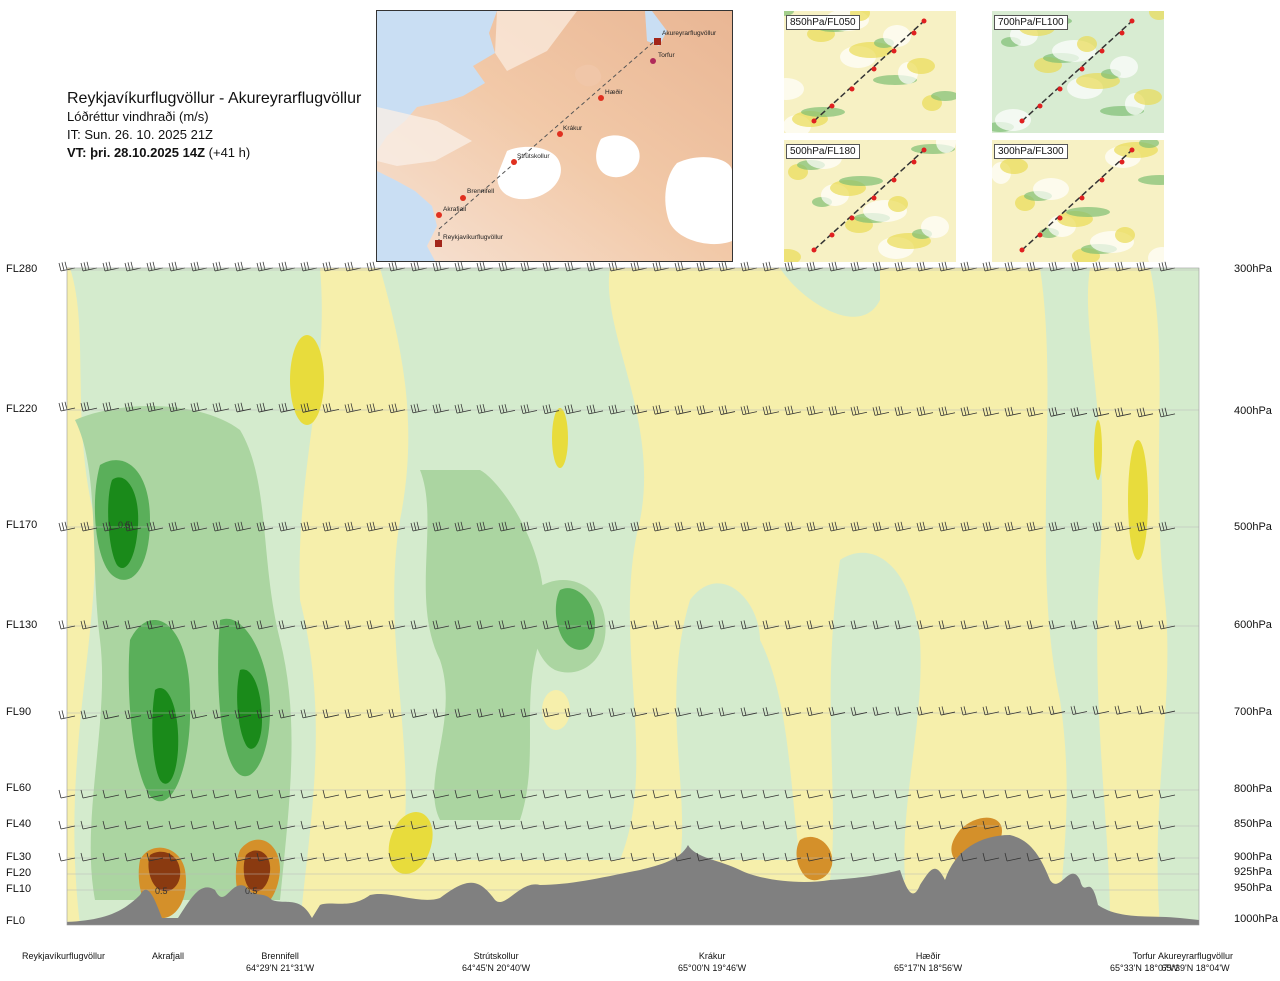 Image resolution: width=1280 pixels, height=981 pixels. Describe the element at coordinates (712, 956) in the screenshot. I see `waypoint-name: Krákur` at that location.